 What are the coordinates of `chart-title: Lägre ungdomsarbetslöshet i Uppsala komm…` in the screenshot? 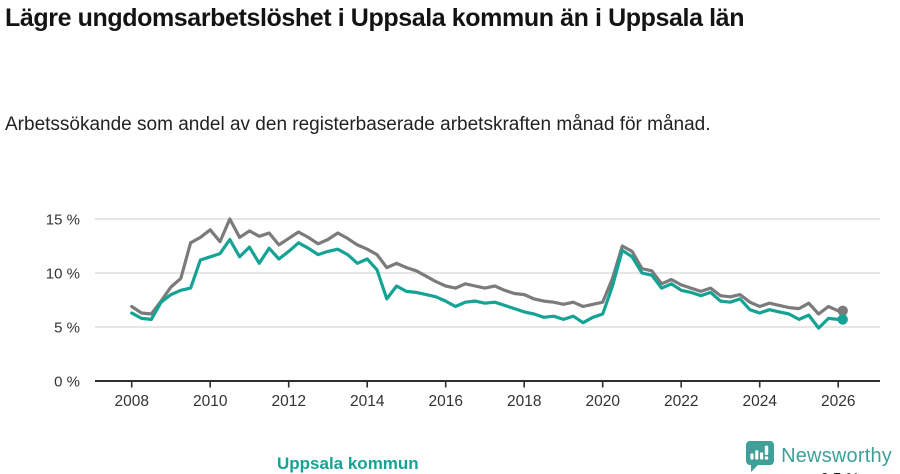 It's located at (375, 18).